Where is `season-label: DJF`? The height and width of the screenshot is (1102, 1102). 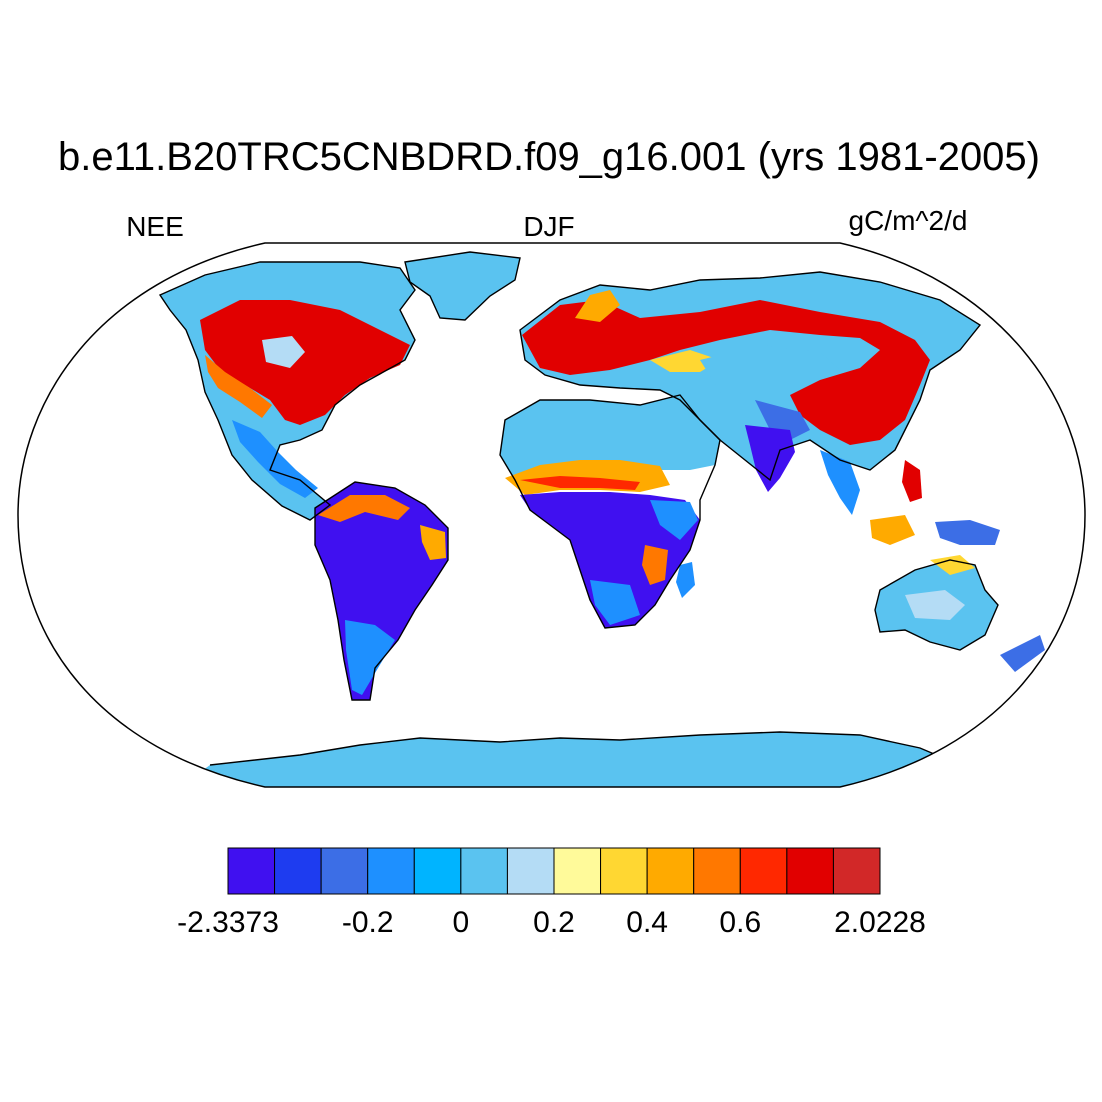
season-label: DJF is located at coordinates (548, 226).